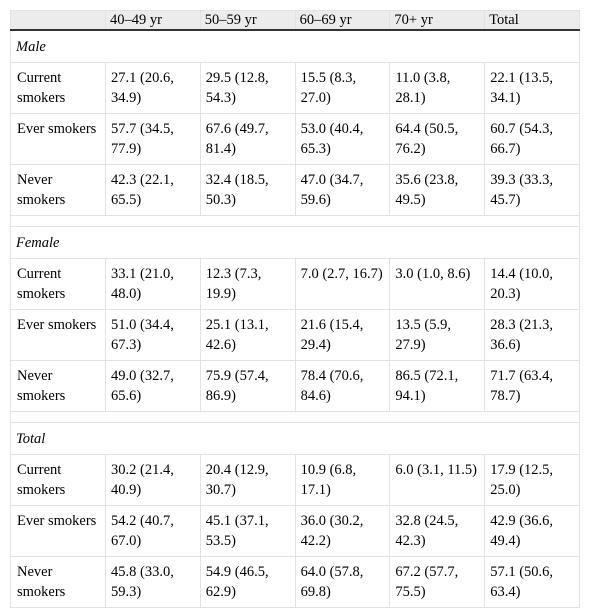 This screenshot has width=590, height=609. I want to click on data-cell: 28.3 (21.3, 36.6), so click(532, 335).